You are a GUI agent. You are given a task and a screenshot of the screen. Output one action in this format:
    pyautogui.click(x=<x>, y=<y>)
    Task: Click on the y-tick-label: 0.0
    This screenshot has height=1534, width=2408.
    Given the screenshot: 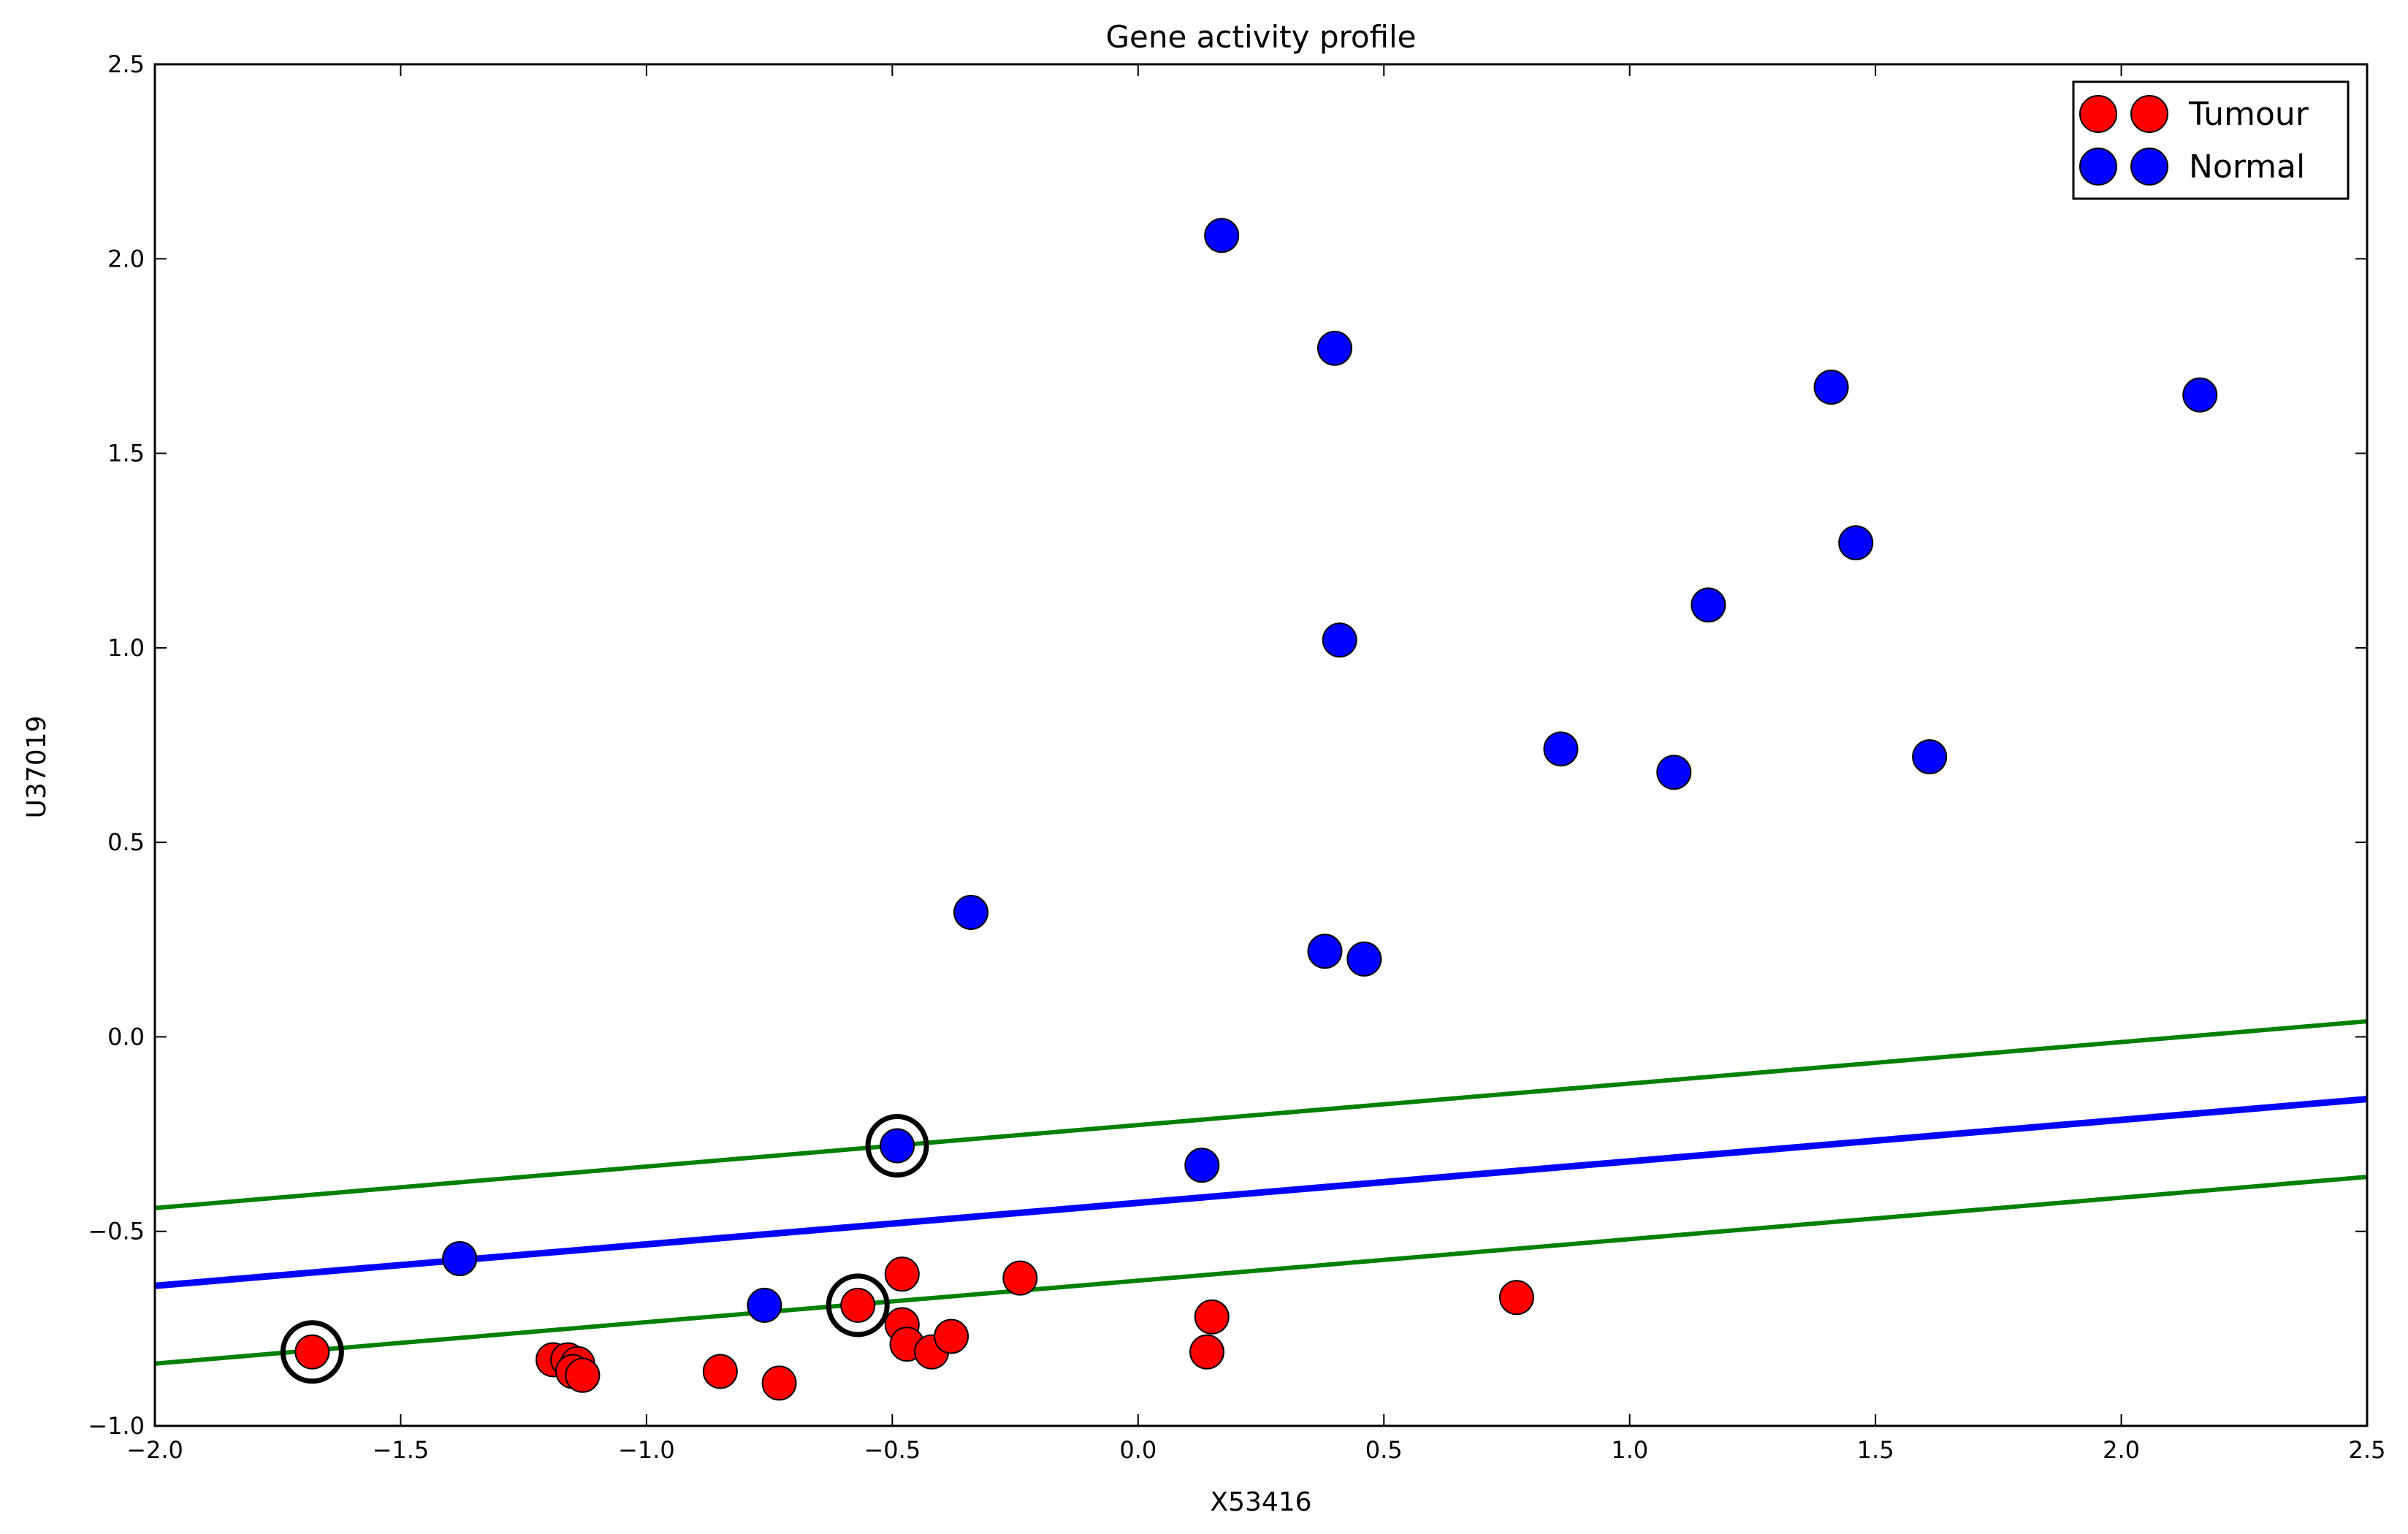 What is the action you would take?
    pyautogui.click(x=126, y=1037)
    